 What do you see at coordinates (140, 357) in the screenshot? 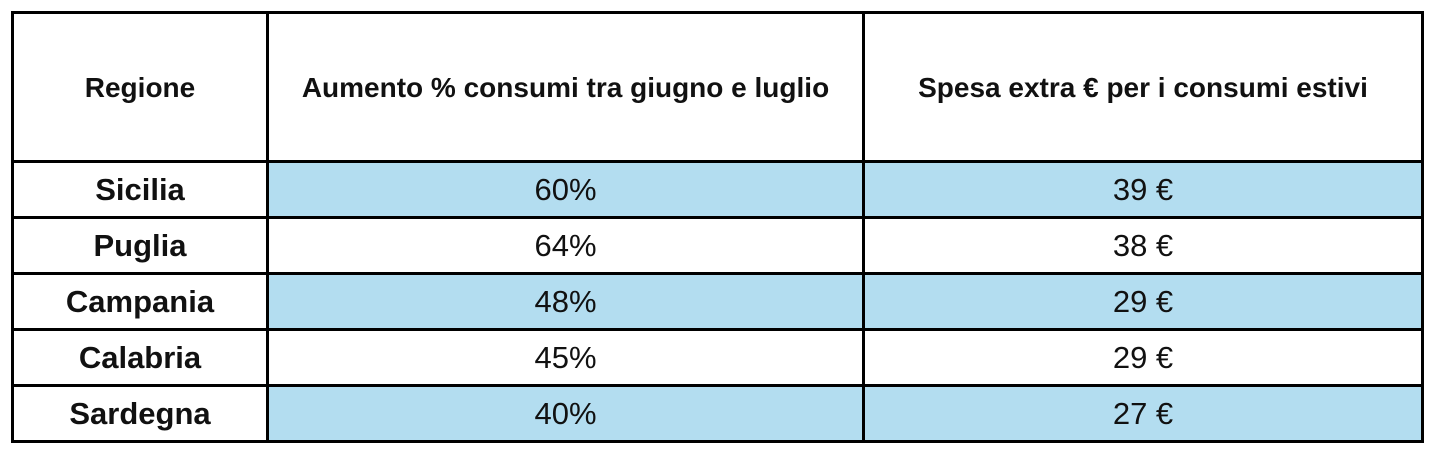
I see `row-regione: Calabria` at bounding box center [140, 357].